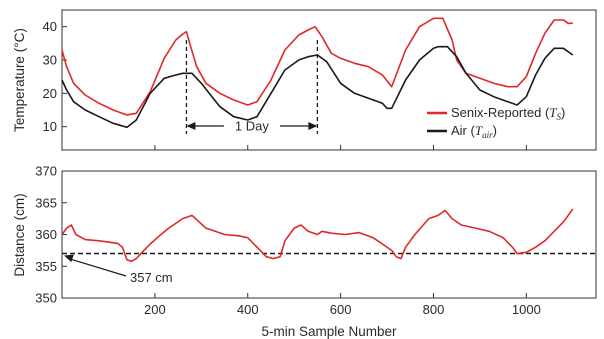 The image size is (604, 339). What do you see at coordinates (50, 60) in the screenshot?
I see `temperature-y-tick-label: 30` at bounding box center [50, 60].